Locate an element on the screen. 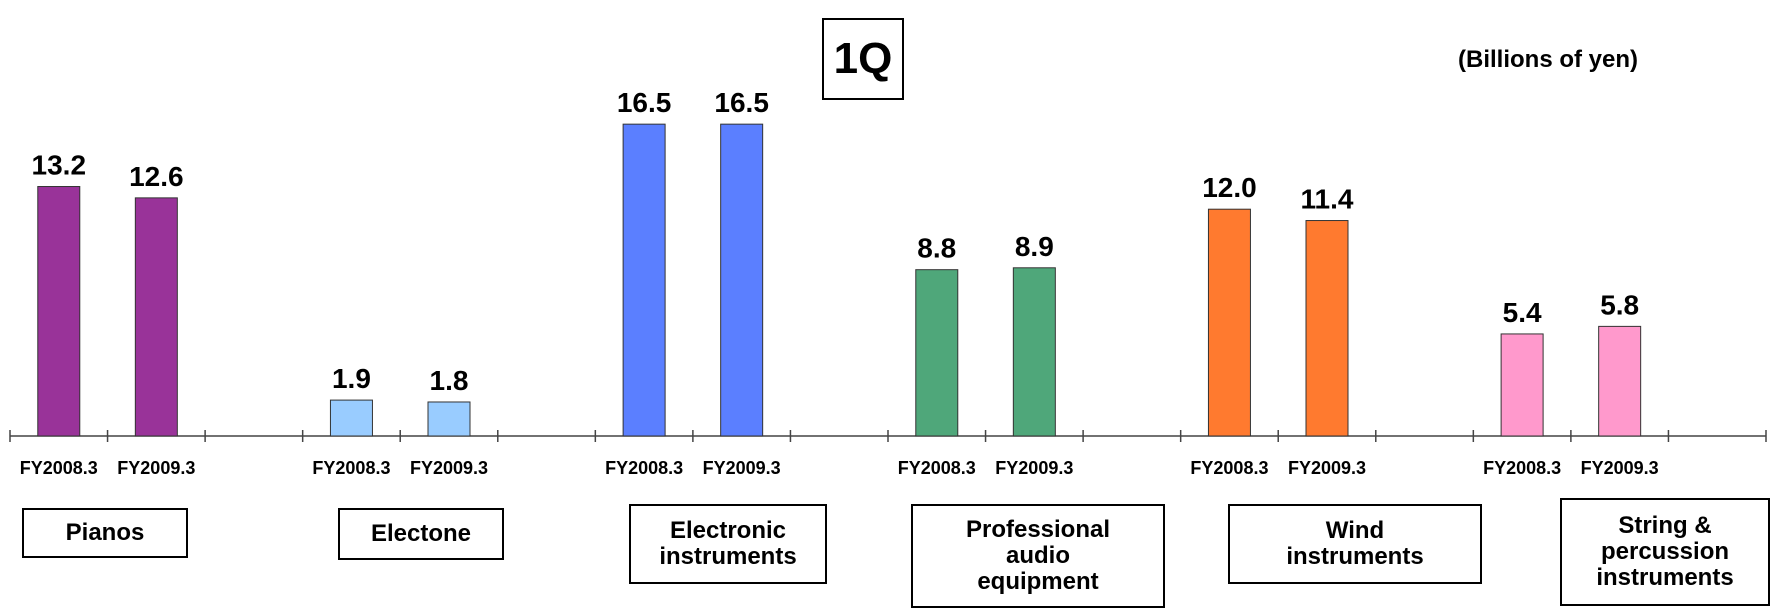  category-box: Wind instruments is located at coordinates (1355, 544).